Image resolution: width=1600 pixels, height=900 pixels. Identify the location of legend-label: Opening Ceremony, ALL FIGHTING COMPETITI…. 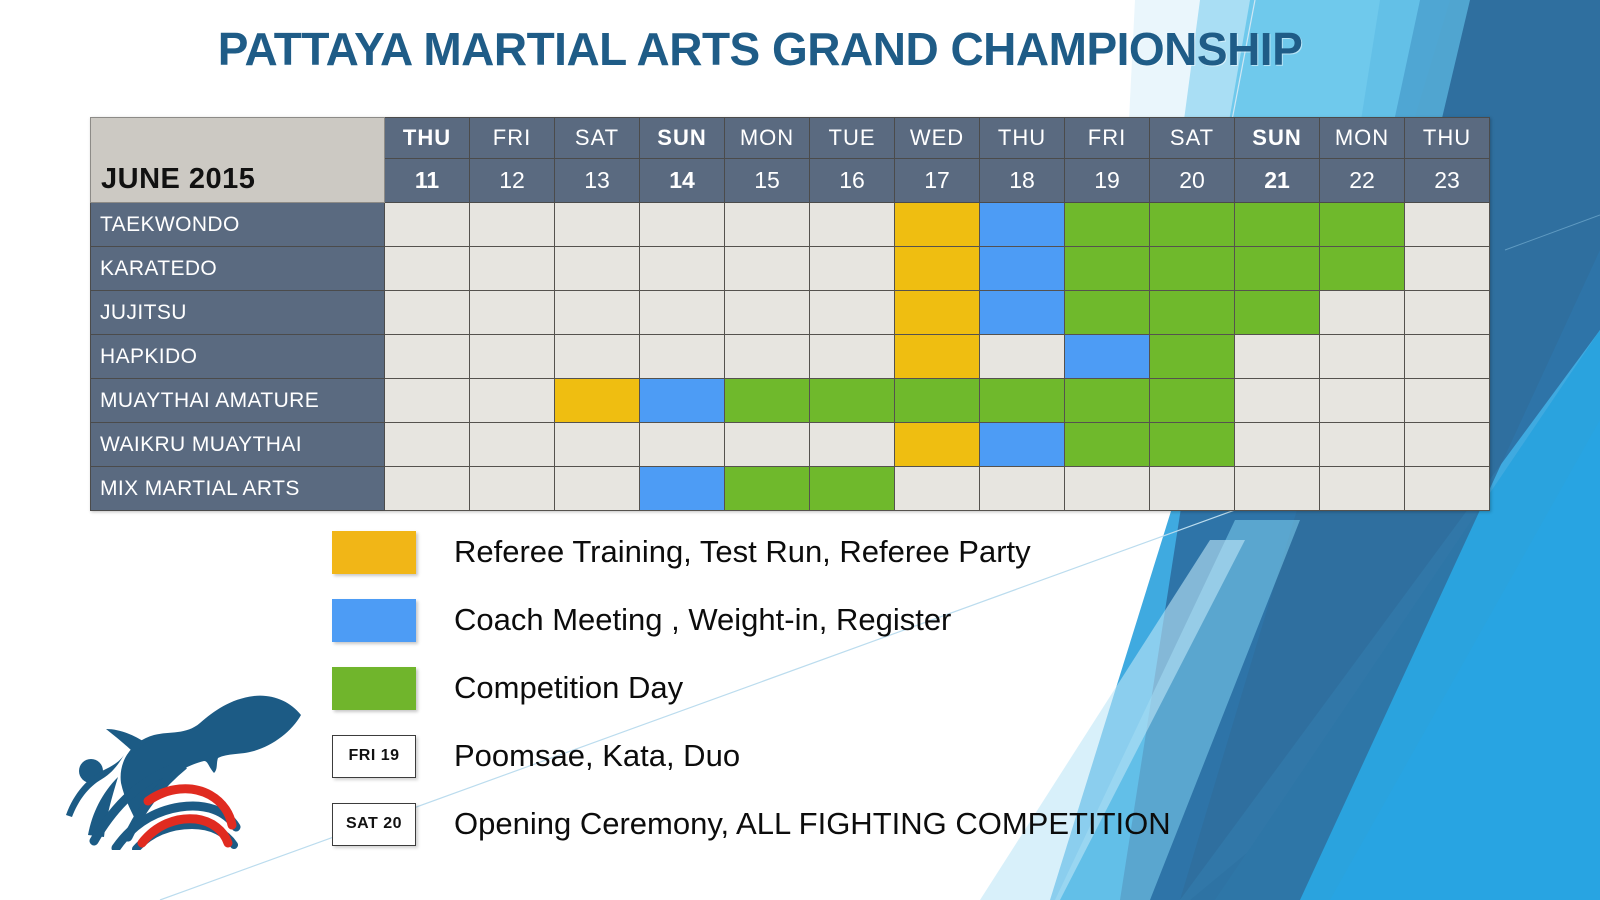
(812, 823).